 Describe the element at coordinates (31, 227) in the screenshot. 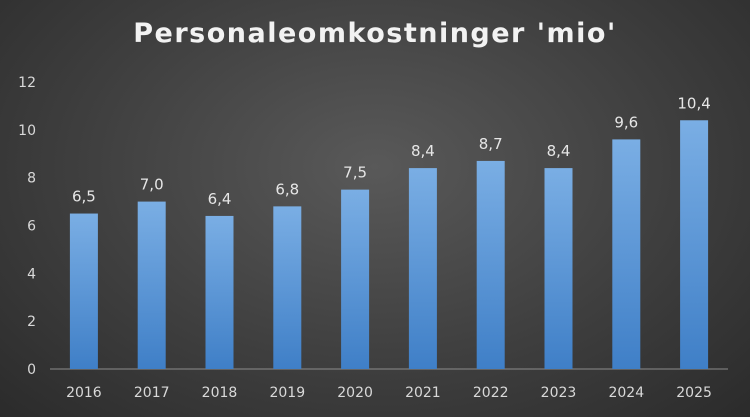

I see `y-tick-label: 6` at that location.